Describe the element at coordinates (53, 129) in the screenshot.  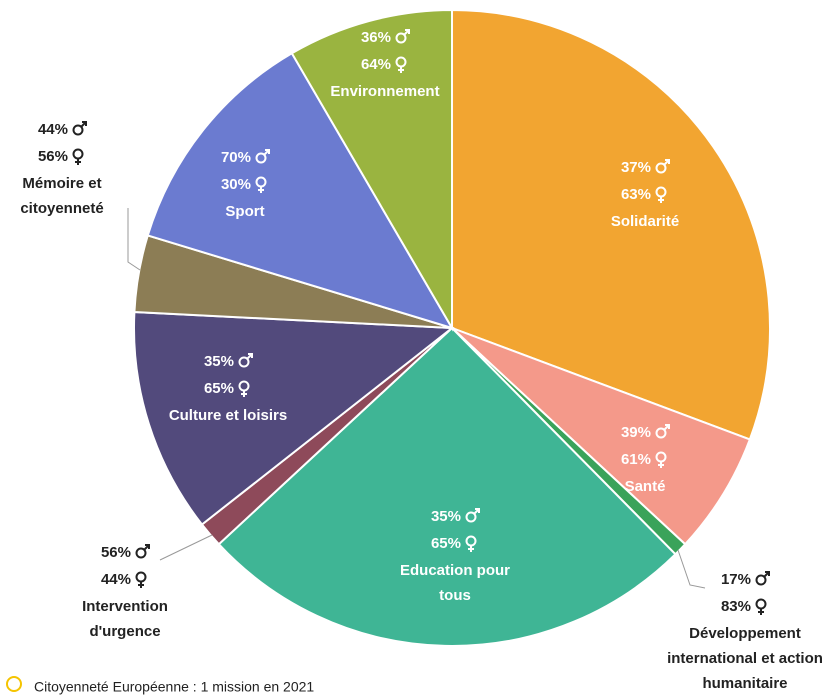
I see `male-share: 44%` at that location.